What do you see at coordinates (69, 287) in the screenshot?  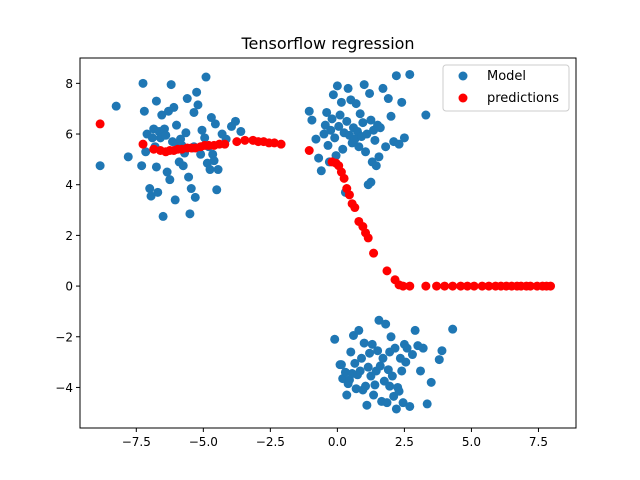 I see `y-tick-label: 0` at bounding box center [69, 287].